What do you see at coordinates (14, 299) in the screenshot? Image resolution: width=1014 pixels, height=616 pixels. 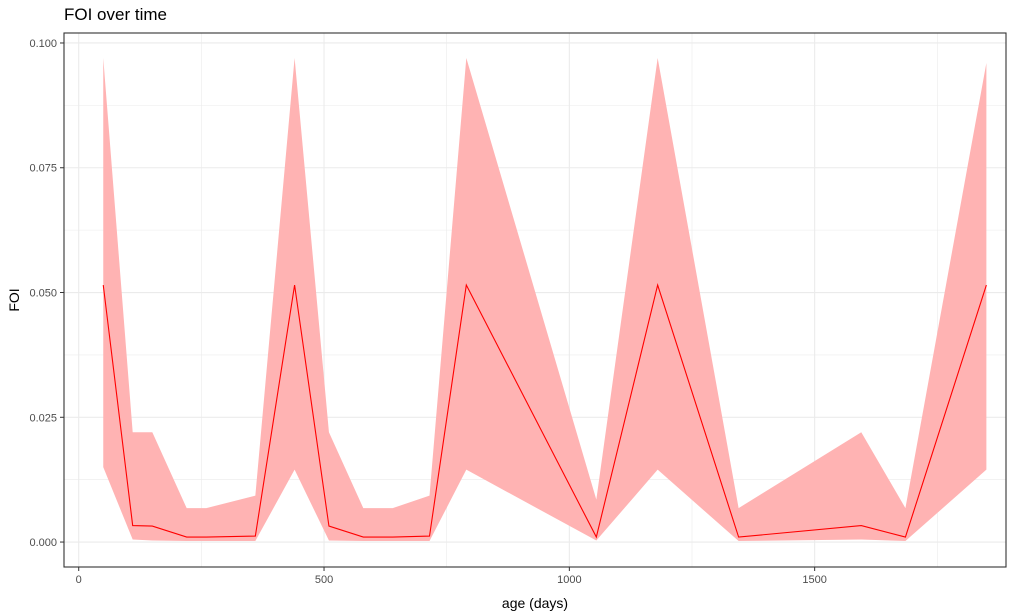 I see `y-axis-title: FOI` at bounding box center [14, 299].